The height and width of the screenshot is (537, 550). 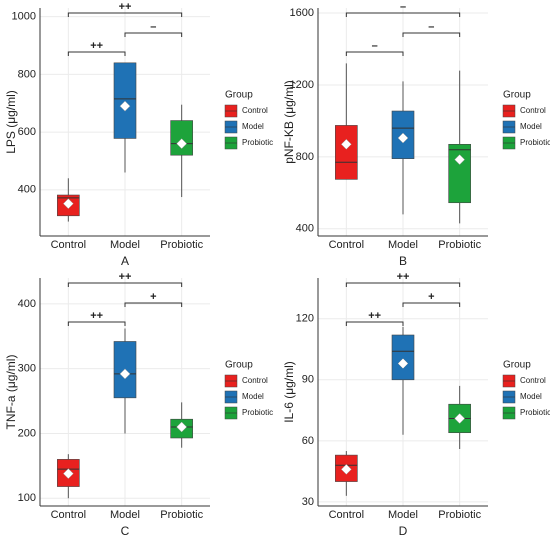 I want to click on y-tick-label: 100, so click(x=27, y=498).